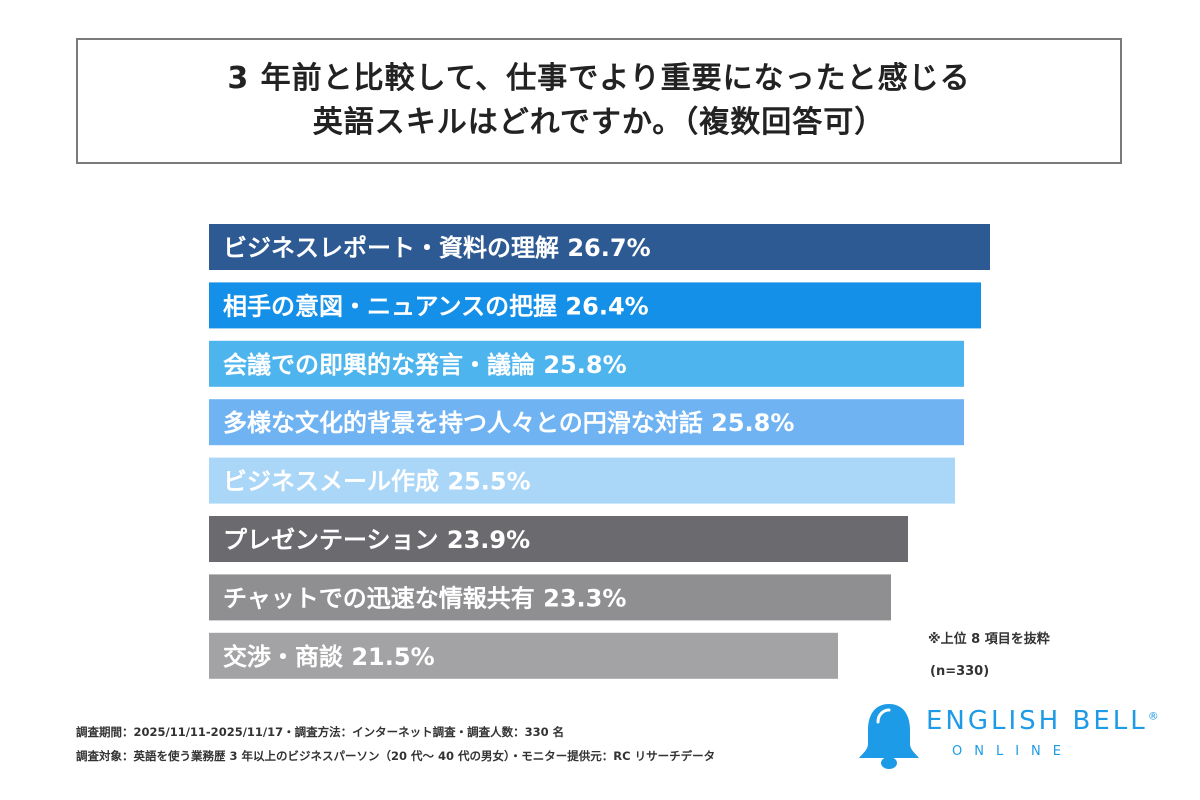 This screenshot has height=800, width=1200. What do you see at coordinates (425, 365) in the screenshot?
I see `bar-label-3: 会議での即興的な発言・議論 25.8%` at bounding box center [425, 365].